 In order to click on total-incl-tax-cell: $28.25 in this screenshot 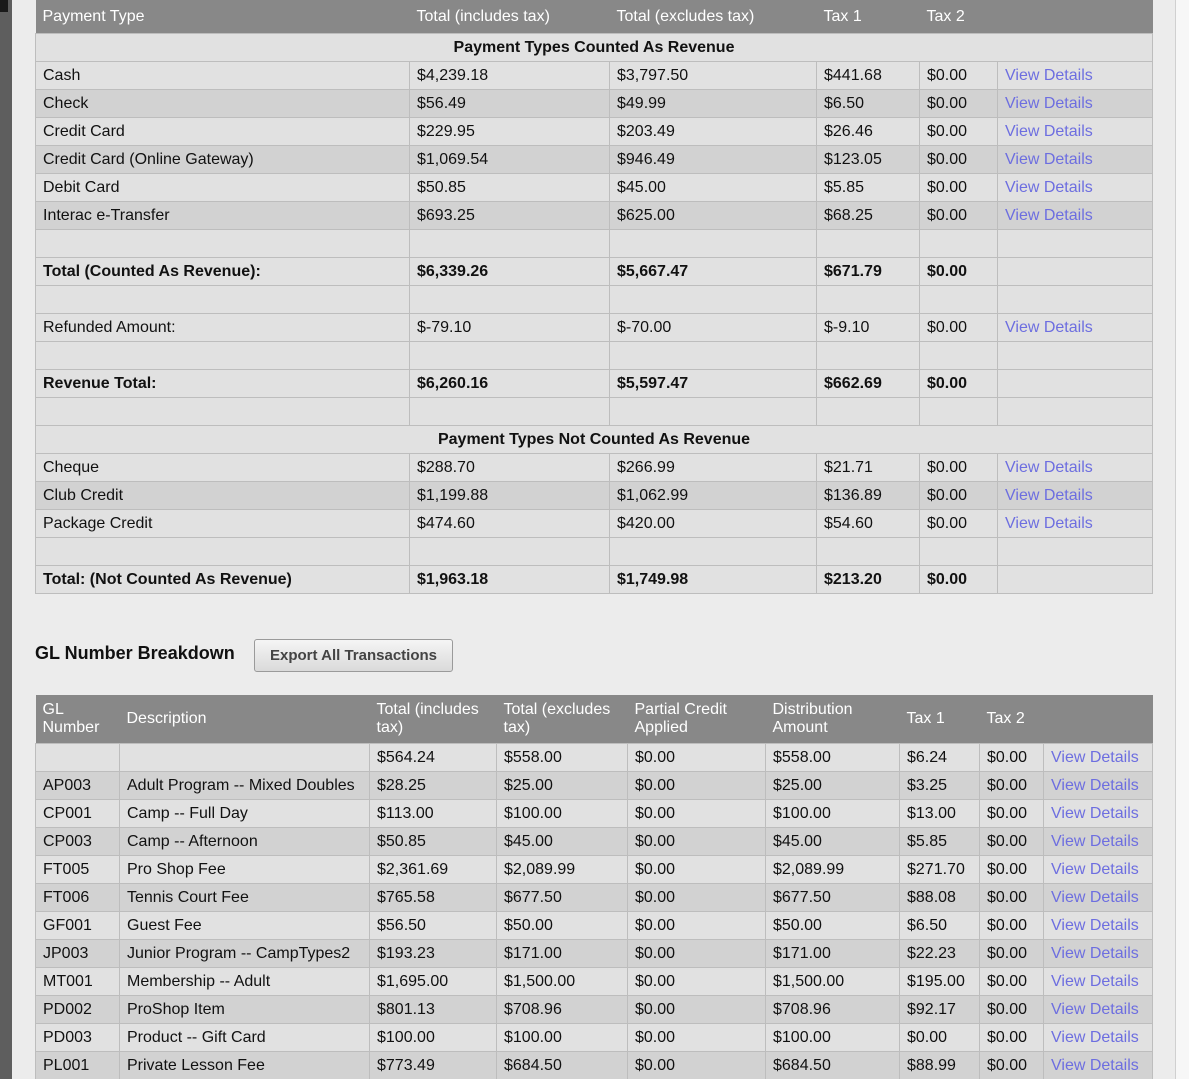, I will do `click(433, 785)`.